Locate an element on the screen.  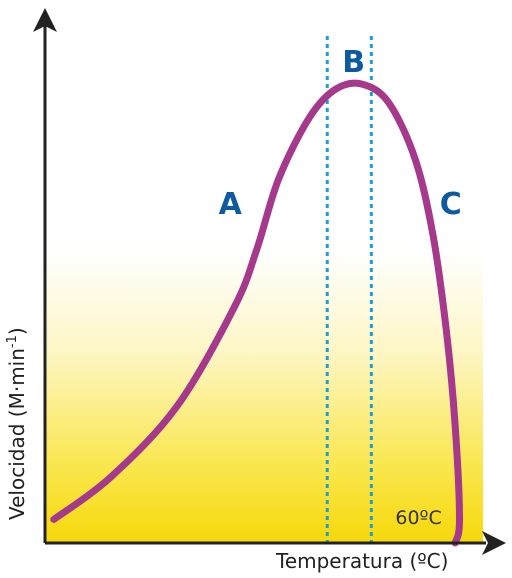
annotation-1: 60ºC is located at coordinates (418, 518).